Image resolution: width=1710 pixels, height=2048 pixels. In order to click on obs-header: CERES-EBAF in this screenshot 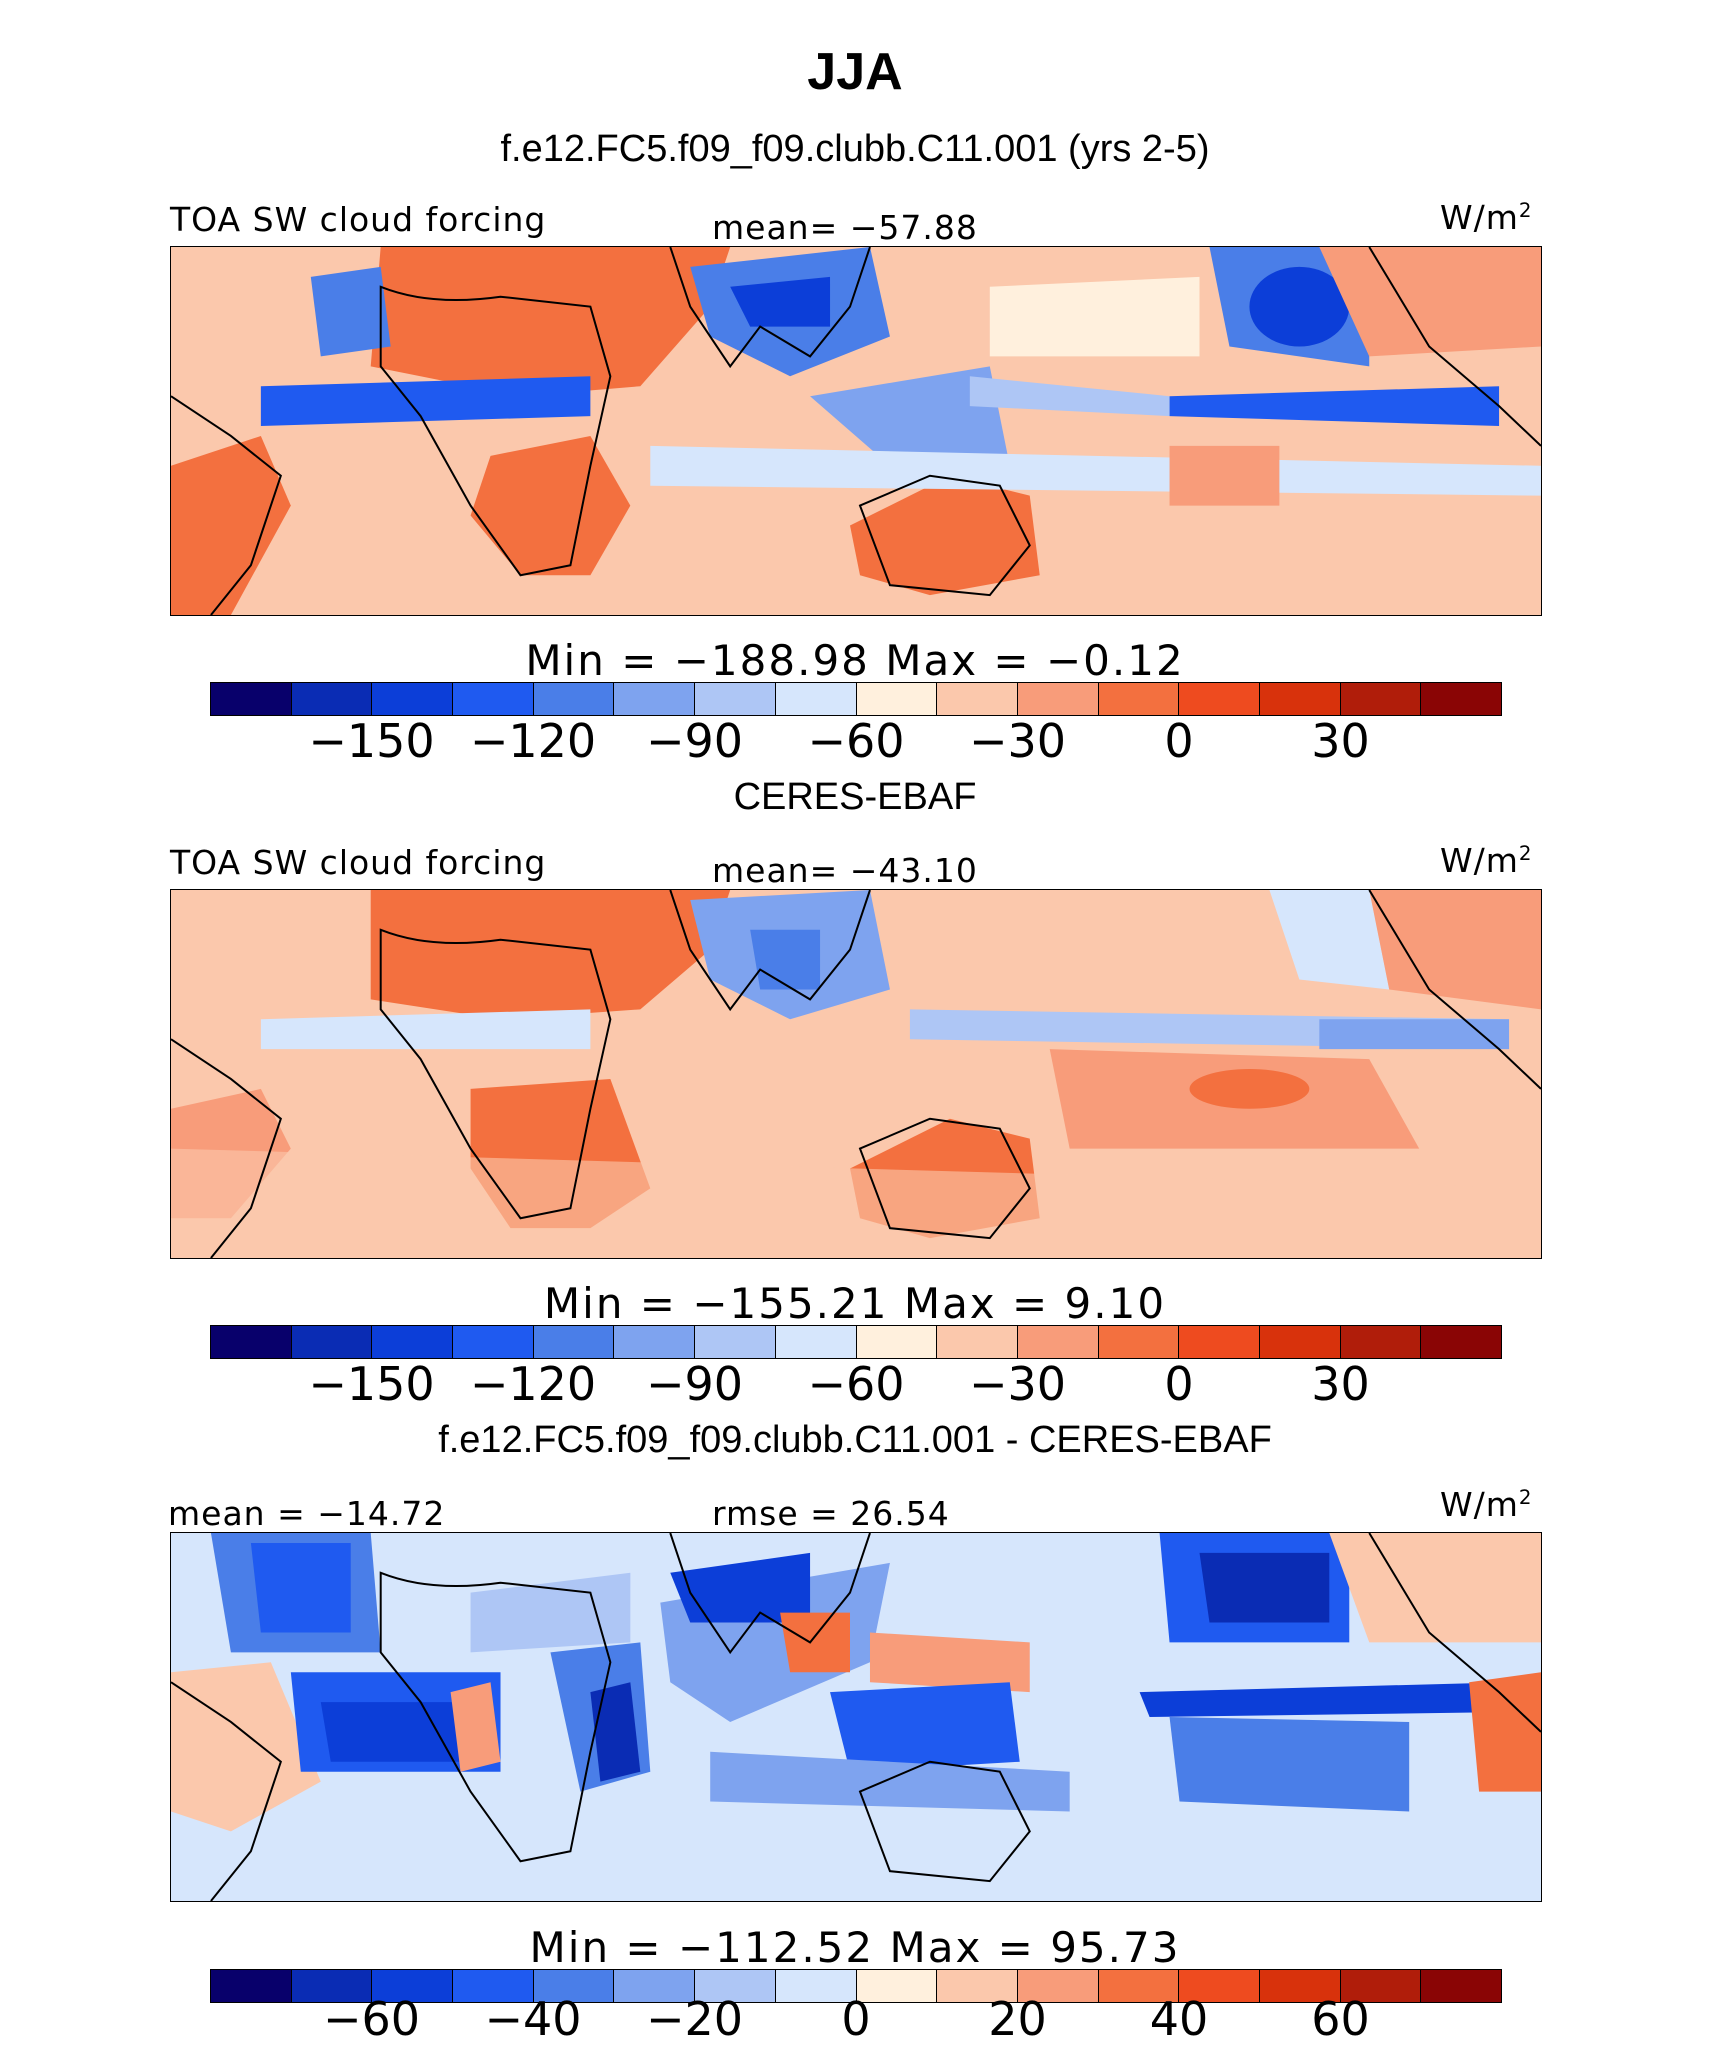, I will do `click(855, 797)`.